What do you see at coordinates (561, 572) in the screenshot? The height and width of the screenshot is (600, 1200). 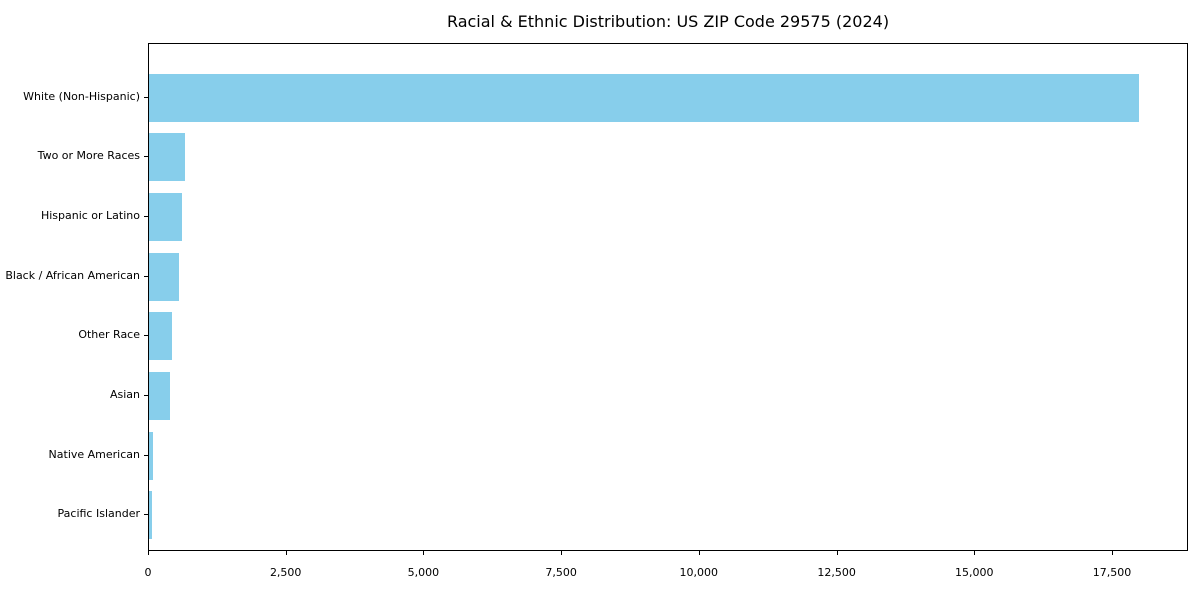 I see `x-tick-label-7-500: 7,500` at bounding box center [561, 572].